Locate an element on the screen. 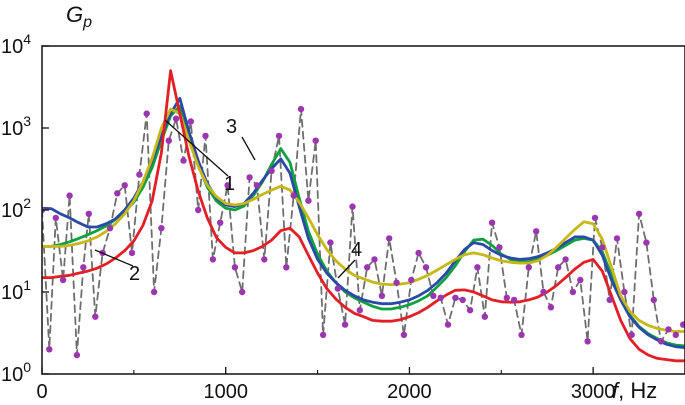 This screenshot has width=685, height=405. x-axis-label-var: f is located at coordinates (616, 390).